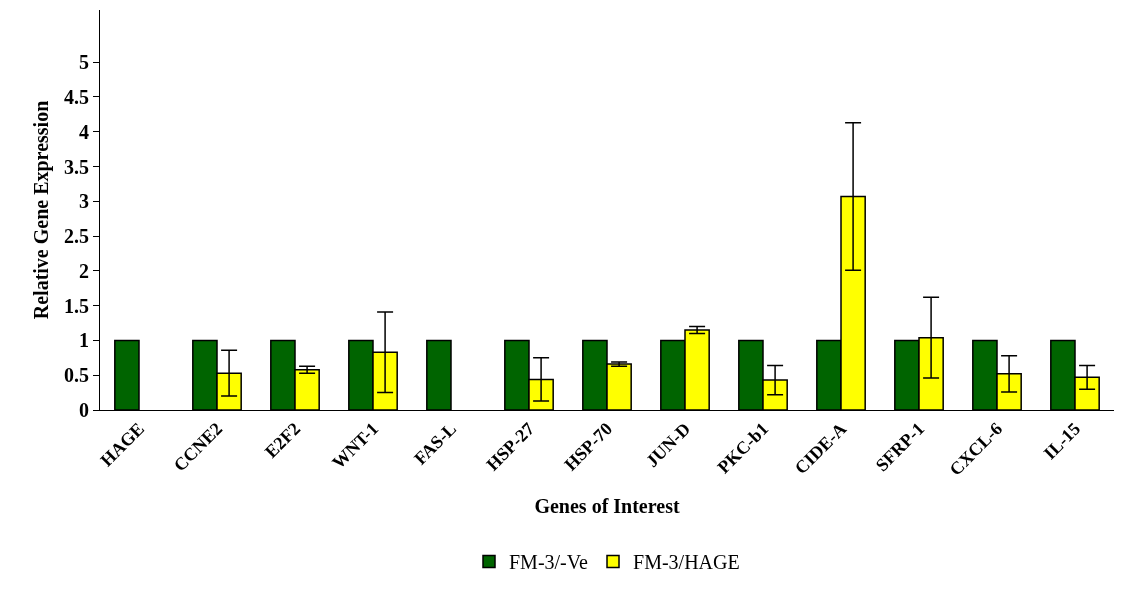  What do you see at coordinates (84, 131) in the screenshot?
I see `y-tick-label: 4` at bounding box center [84, 131].